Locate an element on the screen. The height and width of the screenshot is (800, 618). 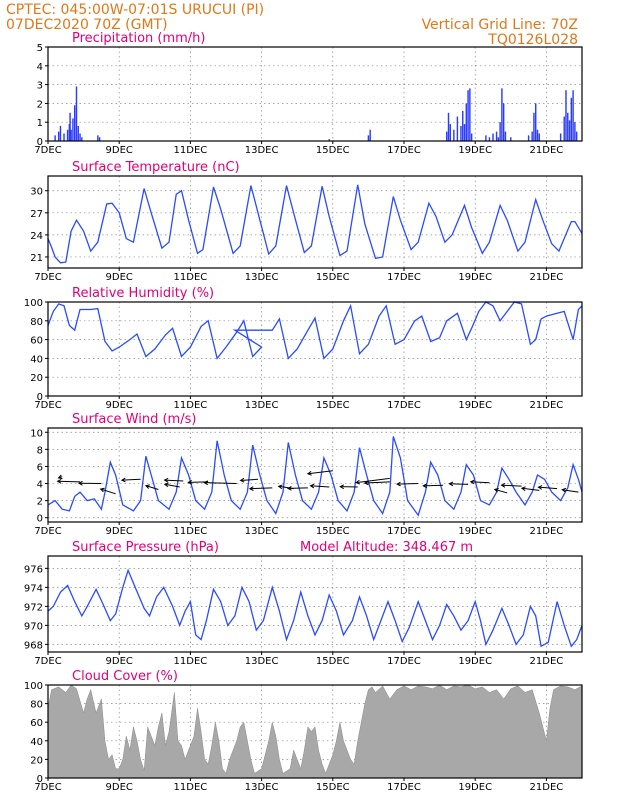
y-tick-label: 10 is located at coordinates (36, 433).